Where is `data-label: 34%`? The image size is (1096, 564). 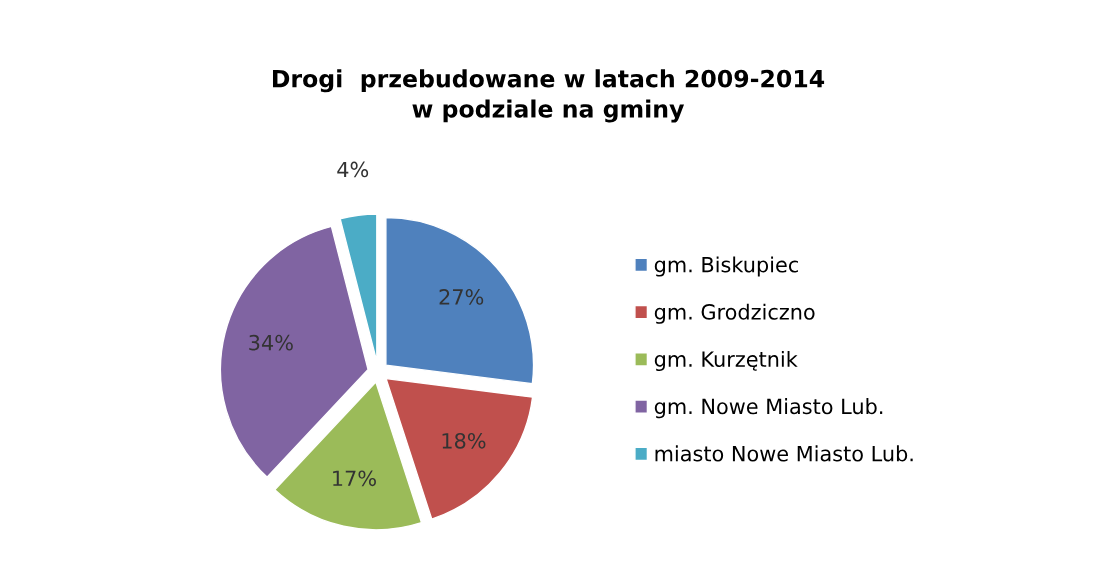
data-label: 34% is located at coordinates (271, 342).